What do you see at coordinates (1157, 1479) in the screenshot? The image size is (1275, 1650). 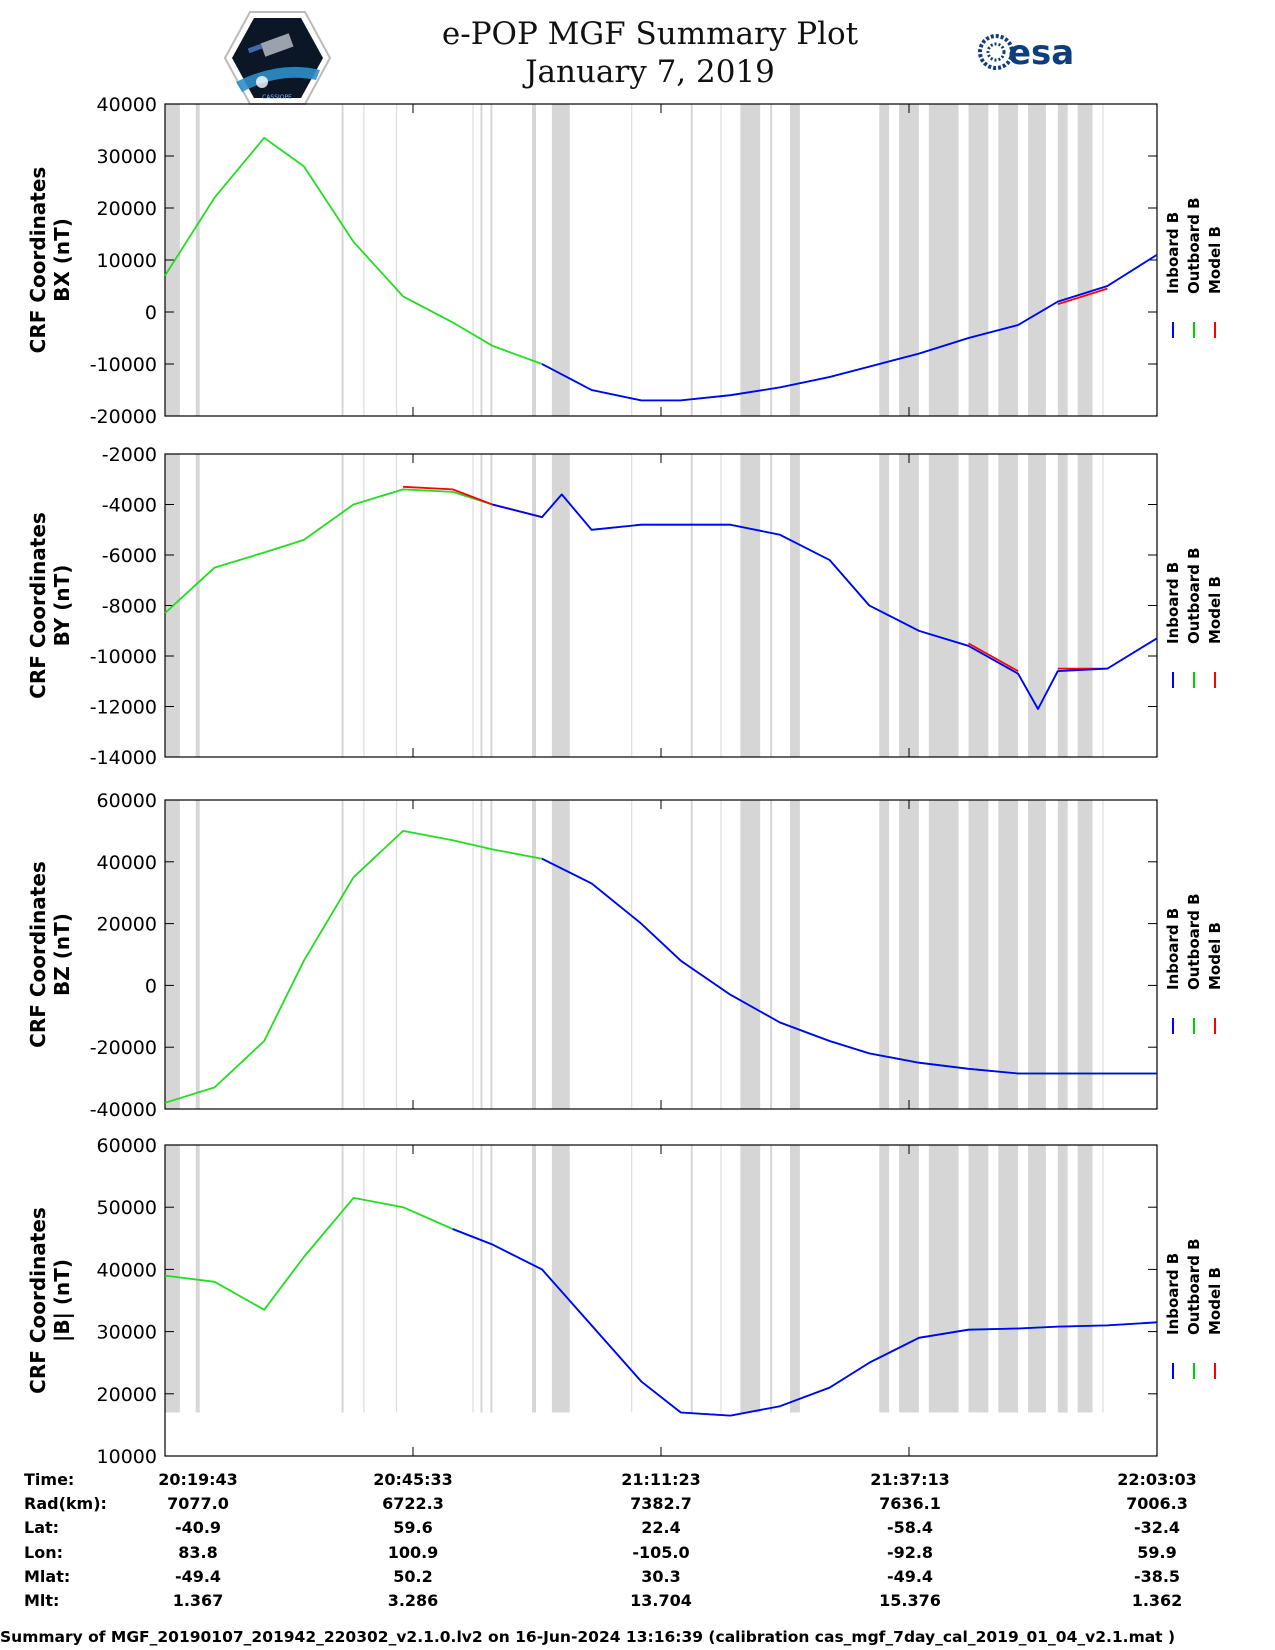 I see `info-cell: 22:03:03` at bounding box center [1157, 1479].